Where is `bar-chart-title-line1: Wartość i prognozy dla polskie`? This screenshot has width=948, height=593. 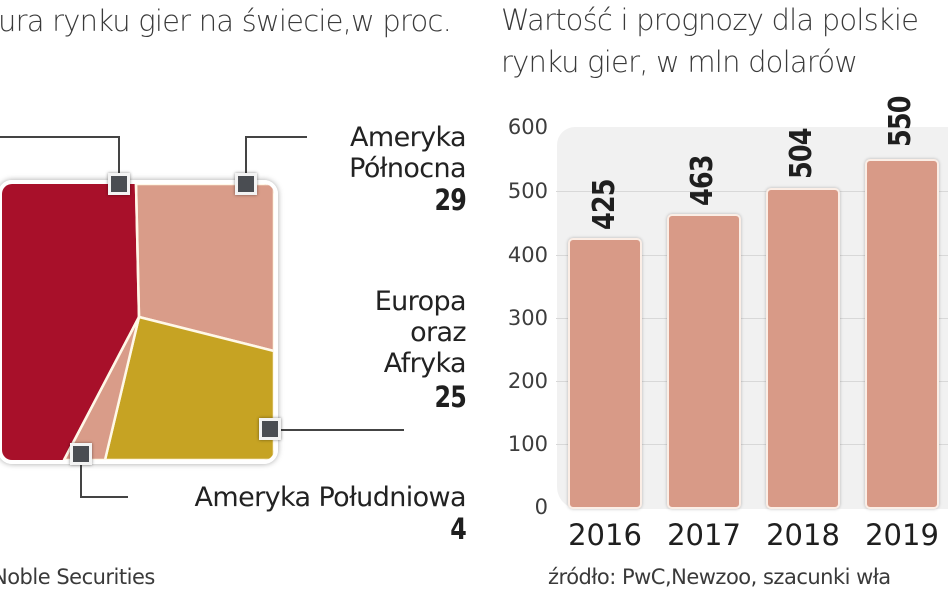
bar-chart-title-line1: Wartość i prognozy dla polskie is located at coordinates (710, 20).